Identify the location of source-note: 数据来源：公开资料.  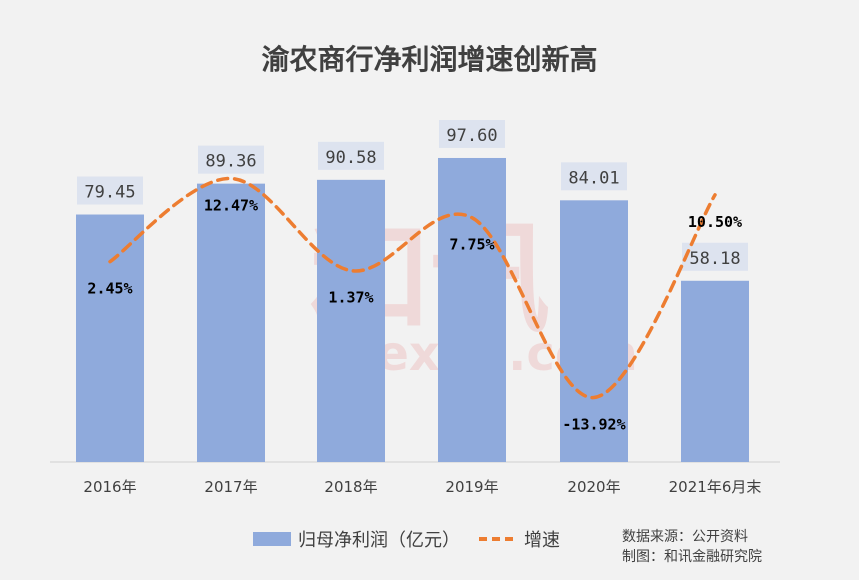
(685, 537).